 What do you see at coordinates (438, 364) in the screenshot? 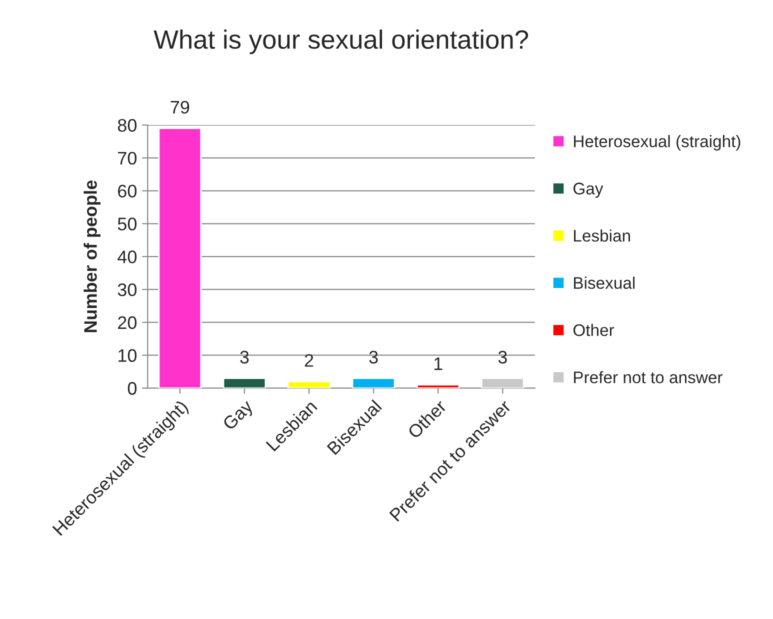
I see `data-label: 1` at bounding box center [438, 364].